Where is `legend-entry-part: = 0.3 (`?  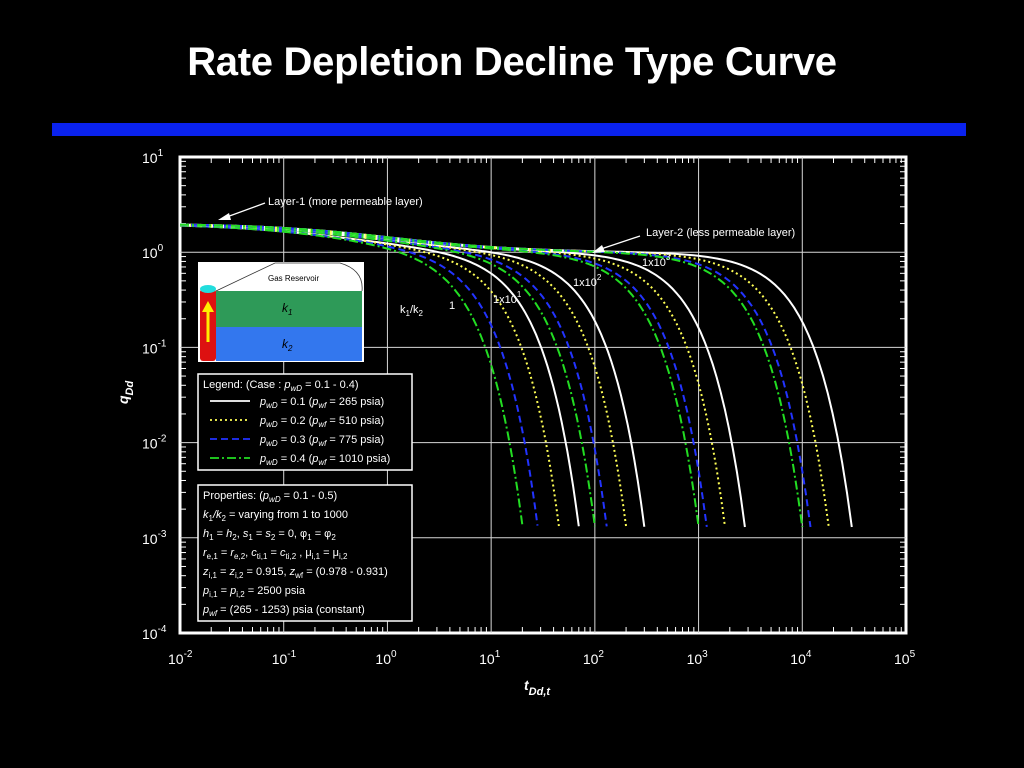 legend-entry-part: = 0.3 ( is located at coordinates (295, 440).